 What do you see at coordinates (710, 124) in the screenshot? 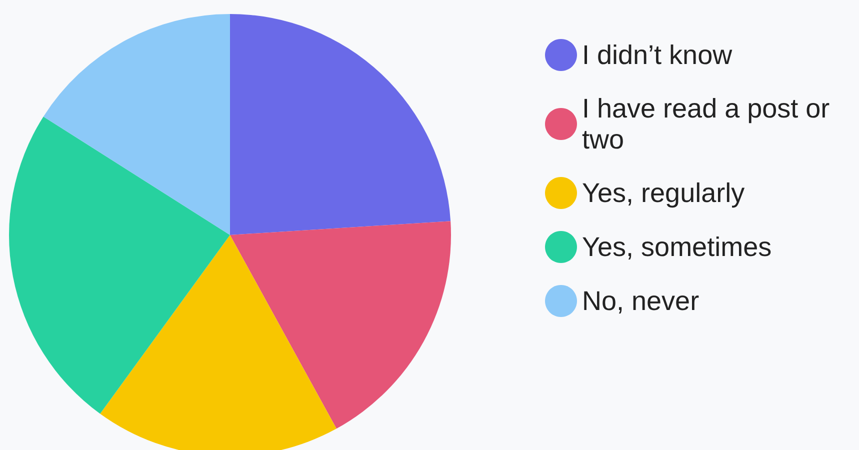
I see `legend-label: I have read a post or two` at bounding box center [710, 124].